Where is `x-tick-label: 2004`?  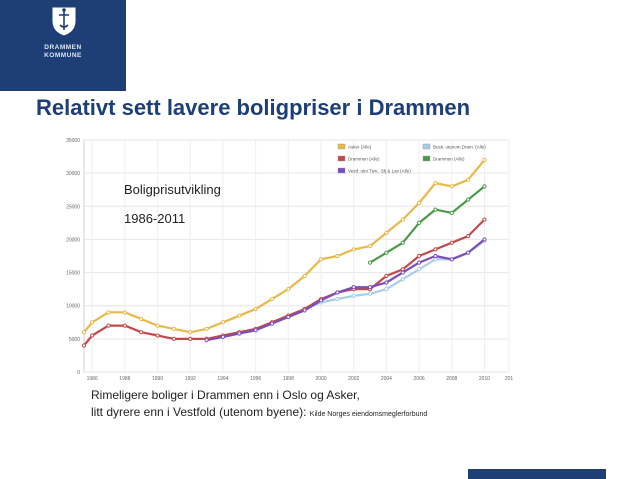
x-tick-label: 2004 is located at coordinates (386, 379).